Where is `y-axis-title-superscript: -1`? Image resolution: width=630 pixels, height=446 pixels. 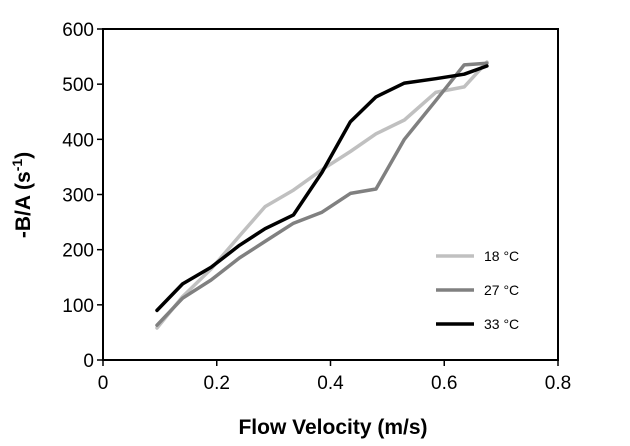
y-axis-title-superscript: -1 is located at coordinates (17, 165).